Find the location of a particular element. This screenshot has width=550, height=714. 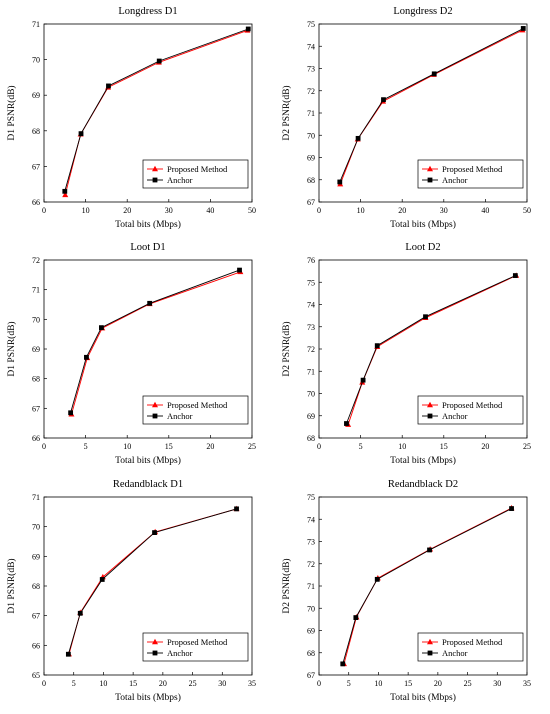

y-tick-label: 73 is located at coordinates (311, 542).